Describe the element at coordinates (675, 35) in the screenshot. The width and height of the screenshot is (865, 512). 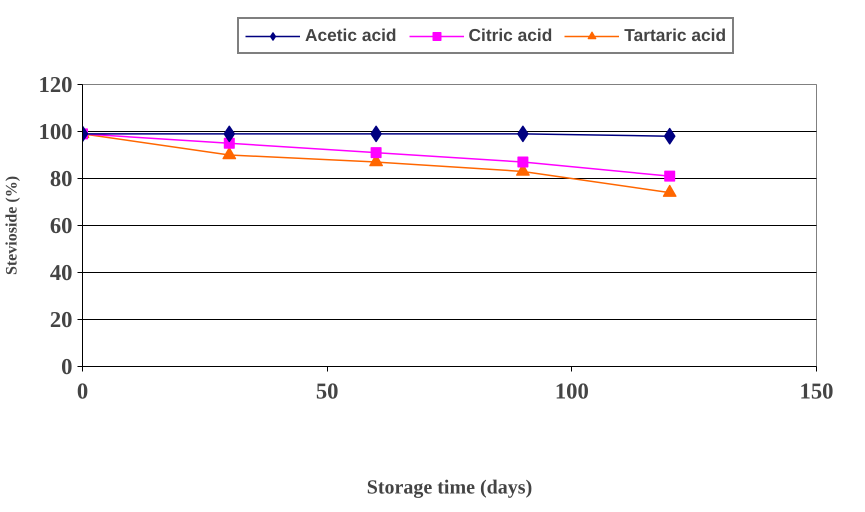
I see `legend-label: Tartaric acid` at that location.